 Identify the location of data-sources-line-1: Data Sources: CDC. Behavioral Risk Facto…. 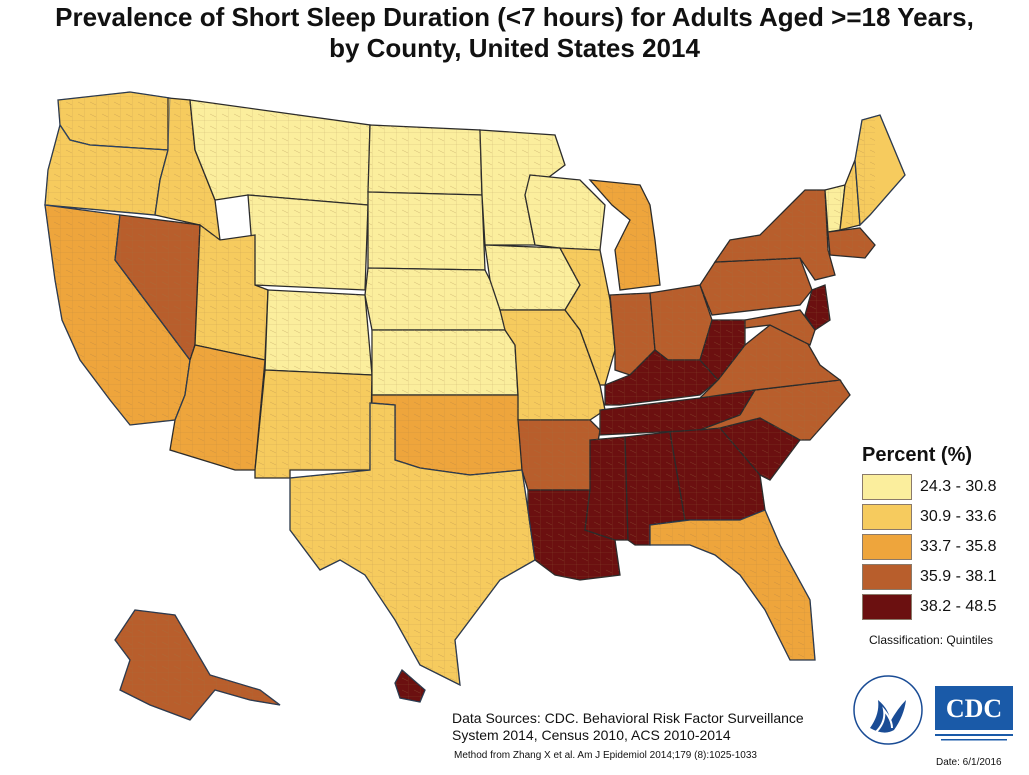
(628, 718).